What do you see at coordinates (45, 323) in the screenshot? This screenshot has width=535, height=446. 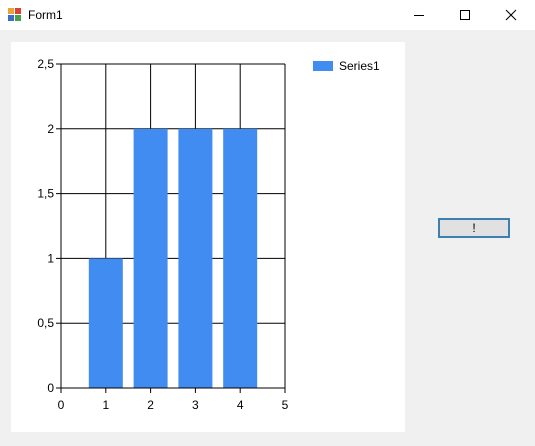 I see `y-tick-label: 0,5` at bounding box center [45, 323].